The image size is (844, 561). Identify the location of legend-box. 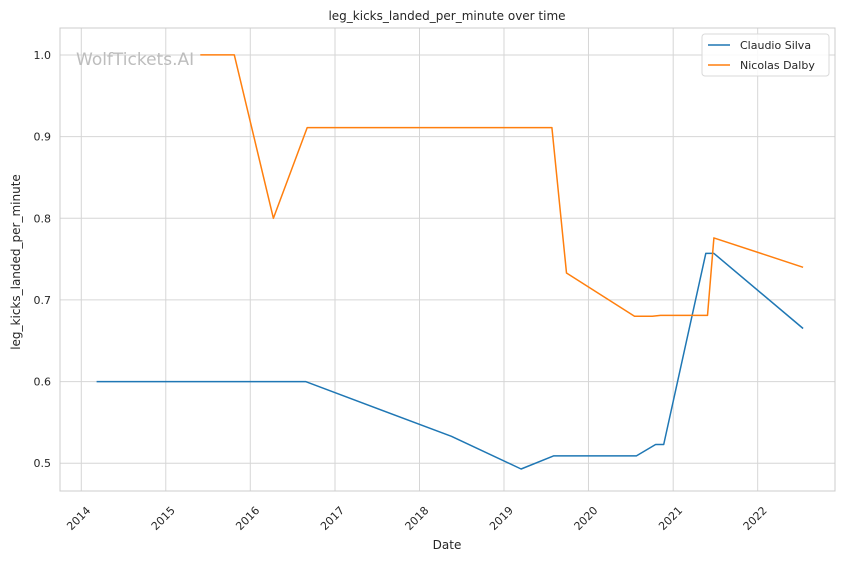
(765, 55).